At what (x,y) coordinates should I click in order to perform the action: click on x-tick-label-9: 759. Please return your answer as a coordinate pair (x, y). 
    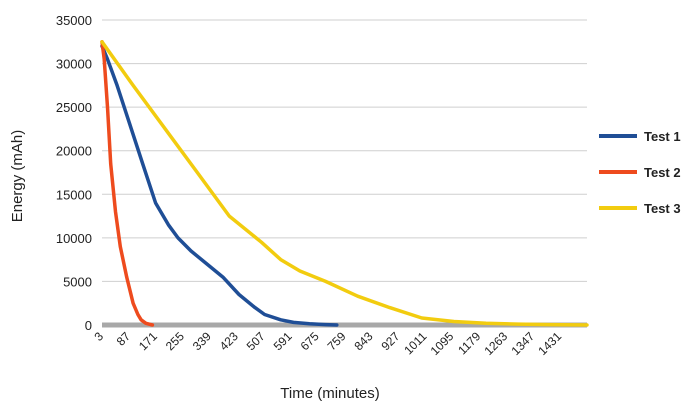
    Looking at the image, I should click on (337, 341).